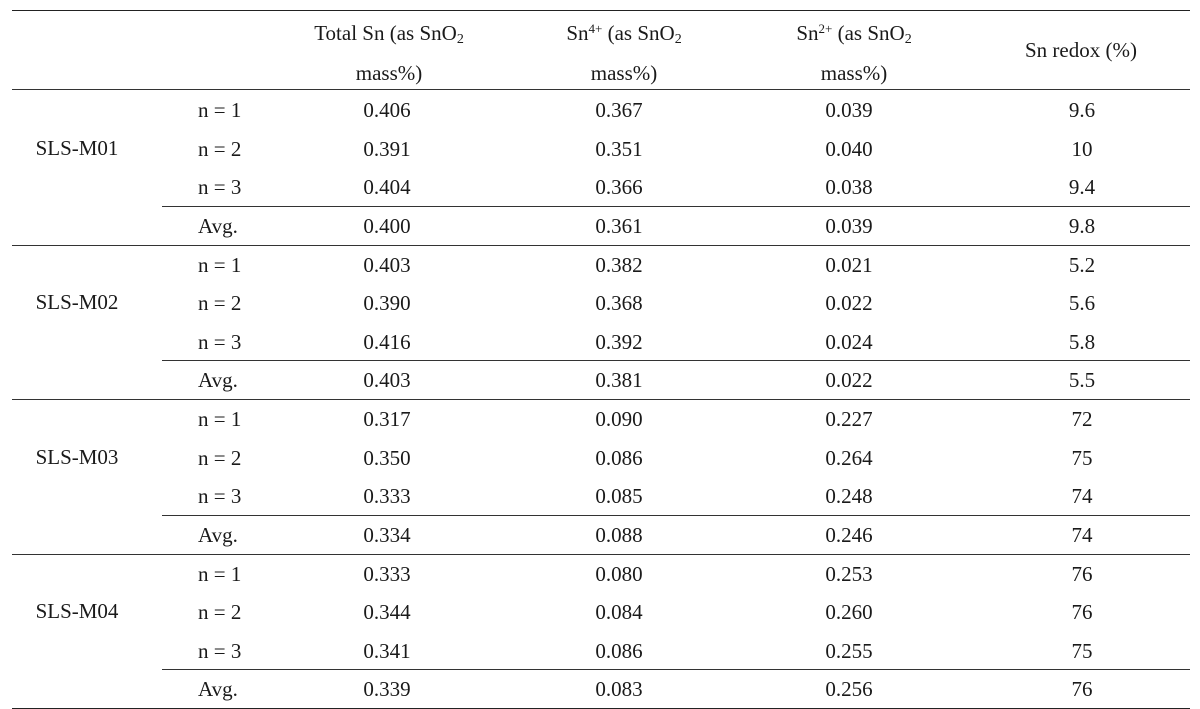  Describe the element at coordinates (624, 73) in the screenshot. I see `header-sn4-unit: mass%)` at that location.